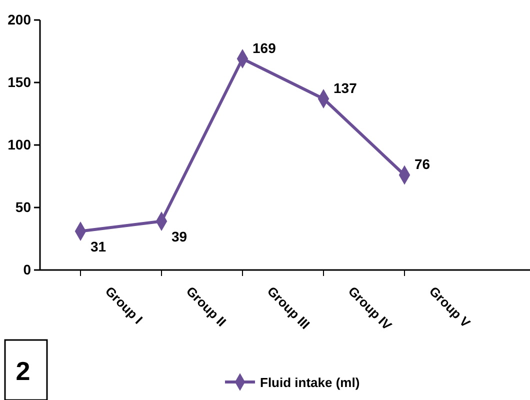 Image resolution: width=530 pixels, height=400 pixels. What do you see at coordinates (20, 19) in the screenshot?
I see `y-tick-label: 200` at bounding box center [20, 19].